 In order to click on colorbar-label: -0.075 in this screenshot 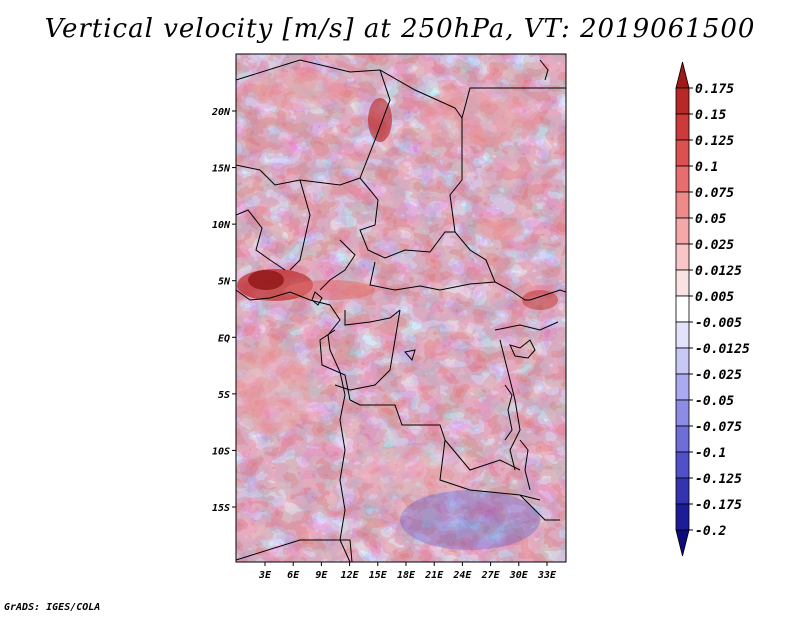, I will do `click(718, 427)`.